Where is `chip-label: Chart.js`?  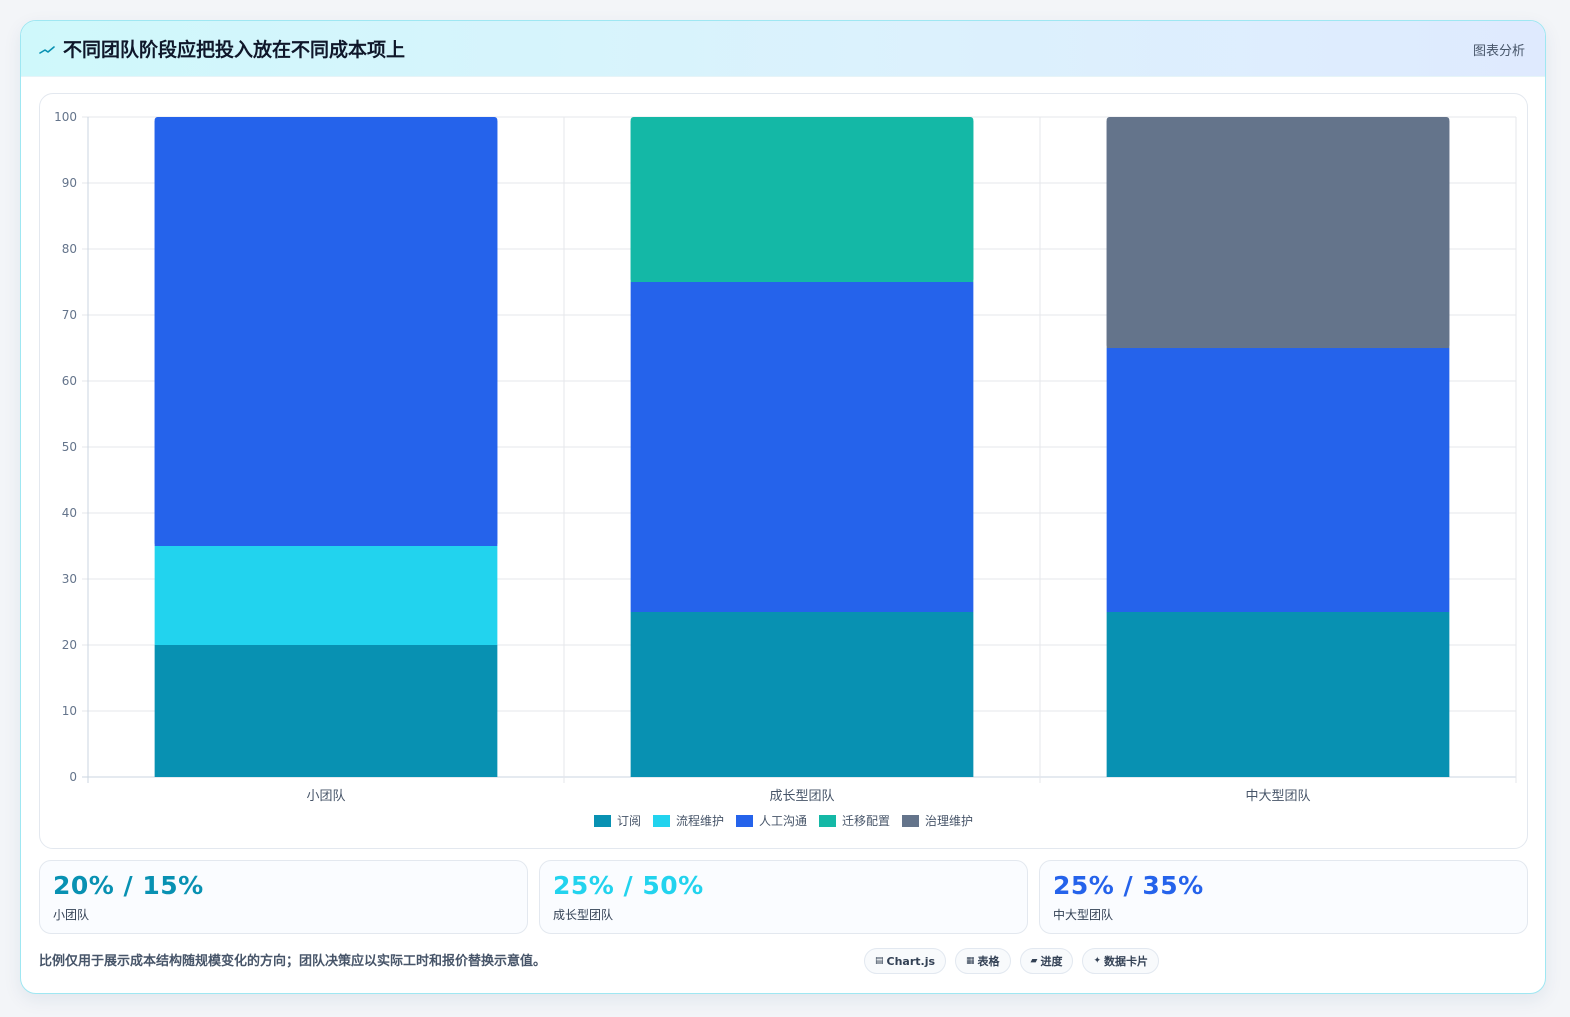
chip-label: Chart.js is located at coordinates (911, 961).